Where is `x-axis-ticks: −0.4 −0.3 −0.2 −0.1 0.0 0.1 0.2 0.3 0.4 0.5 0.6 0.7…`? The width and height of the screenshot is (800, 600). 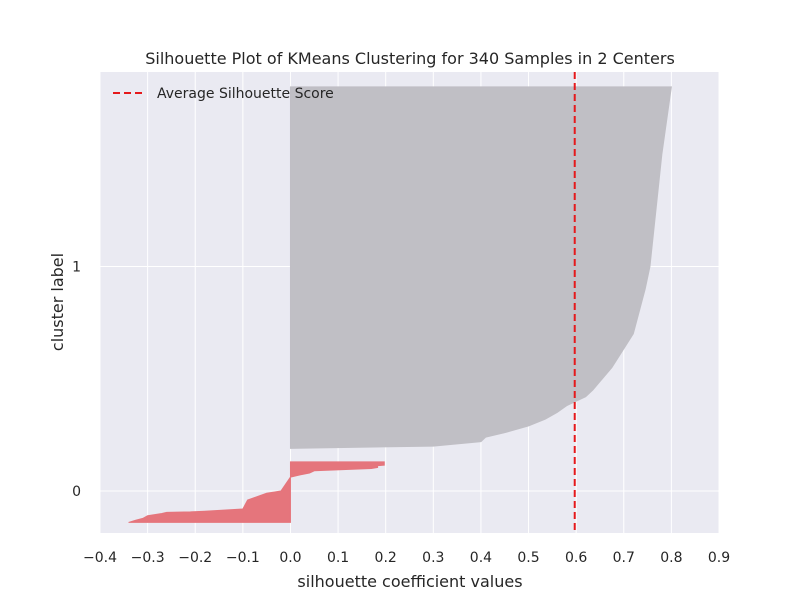 x-axis-ticks: −0.4 −0.3 −0.2 −0.1 0.0 0.1 0.2 0.3 0.4 0.5 0.6 0.7… is located at coordinates (406, 558).